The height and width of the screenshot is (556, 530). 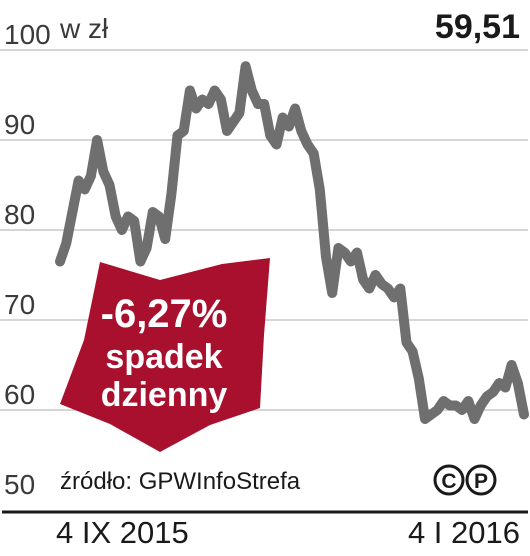 What do you see at coordinates (477, 27) in the screenshot?
I see `last-value: 59,51` at bounding box center [477, 27].